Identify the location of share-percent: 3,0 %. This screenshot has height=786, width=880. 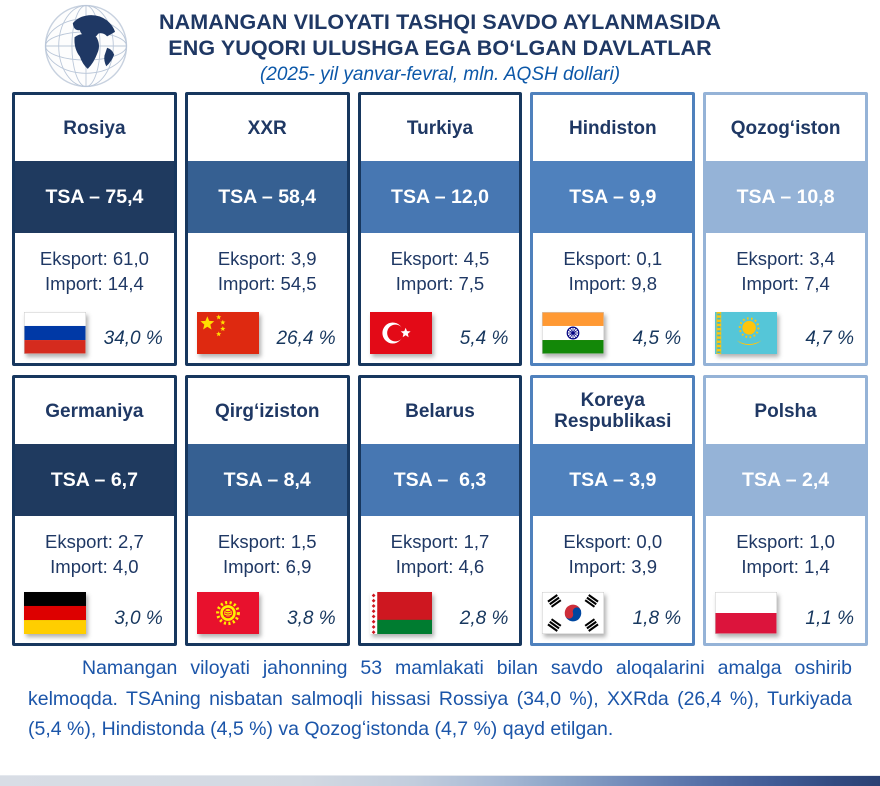
(138, 618).